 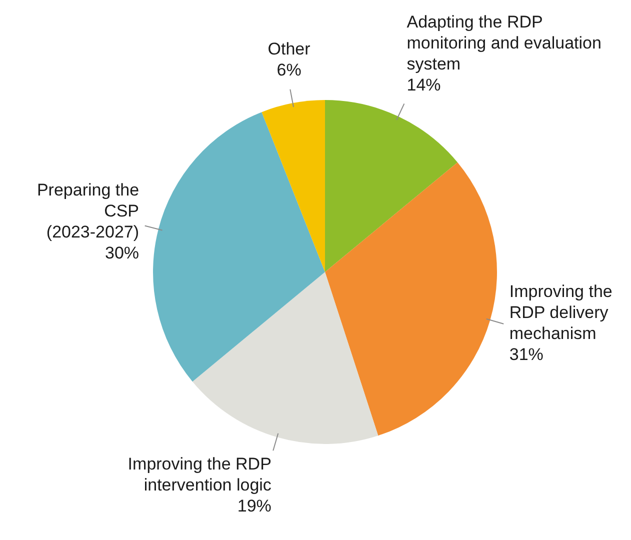 What do you see at coordinates (289, 70) in the screenshot?
I see `data-label: 6%` at bounding box center [289, 70].